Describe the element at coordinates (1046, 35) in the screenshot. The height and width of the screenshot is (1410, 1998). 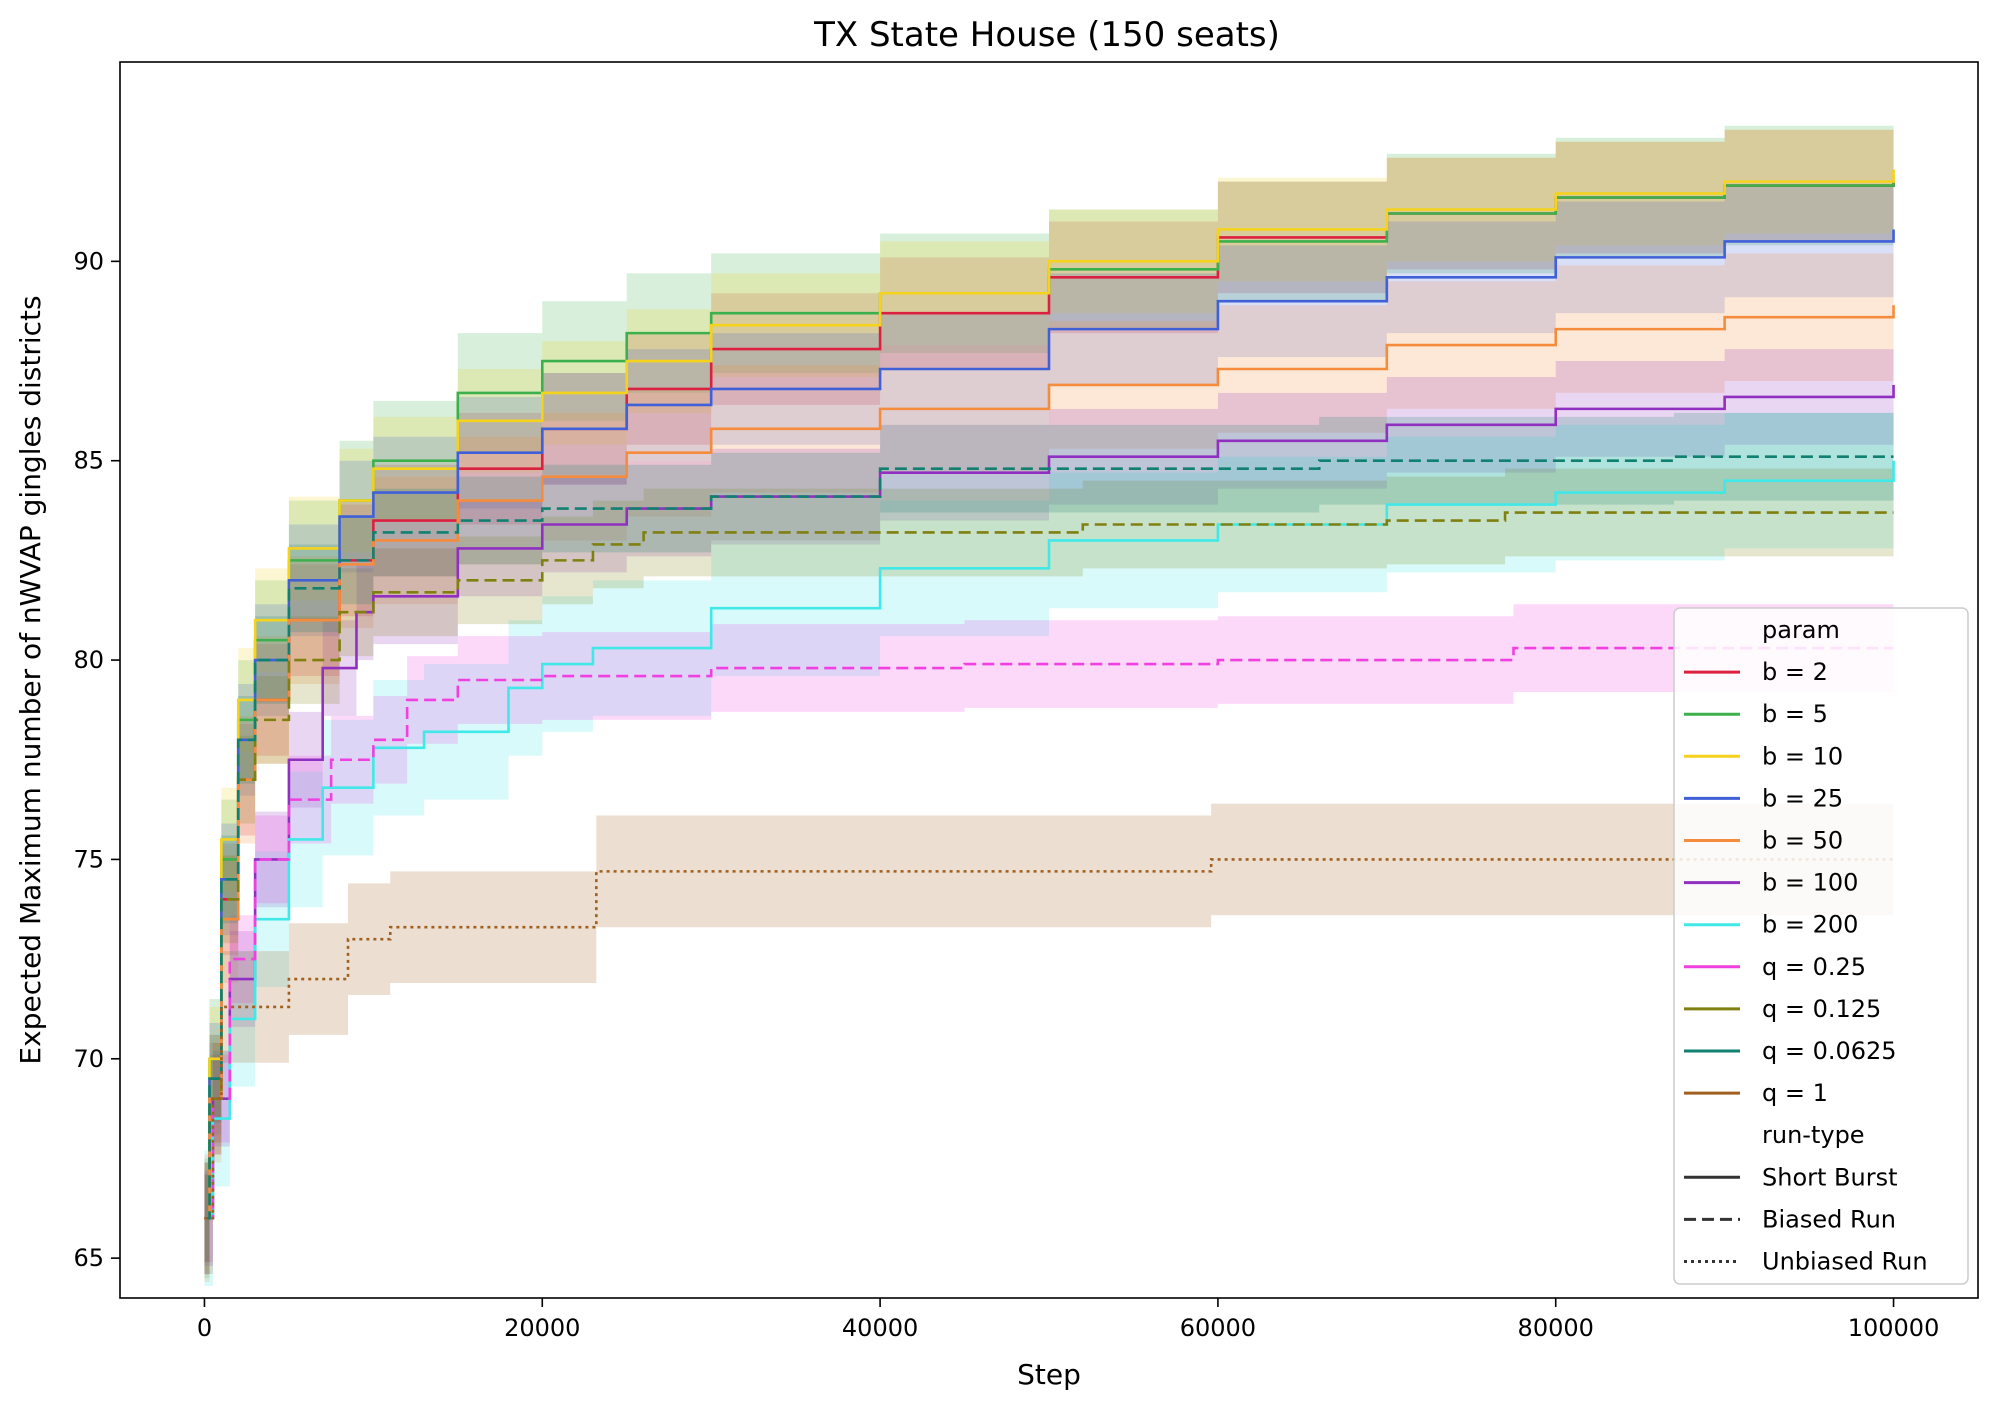
I see `chart-title: TX State House (150 seats)` at that location.